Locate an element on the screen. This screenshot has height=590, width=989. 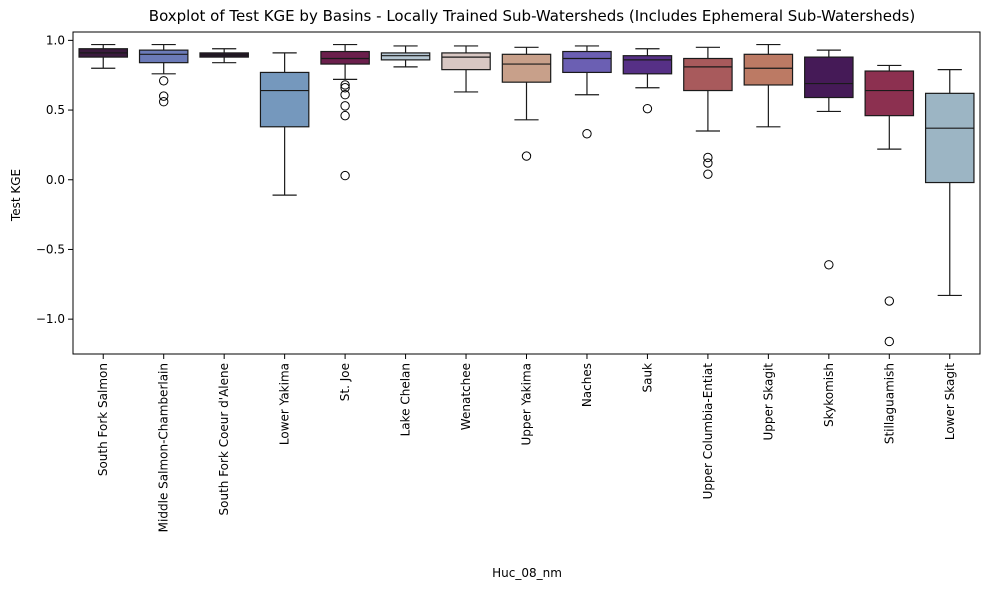
x-tick-label: Upper Columbia-Entiat is located at coordinates (708, 431).